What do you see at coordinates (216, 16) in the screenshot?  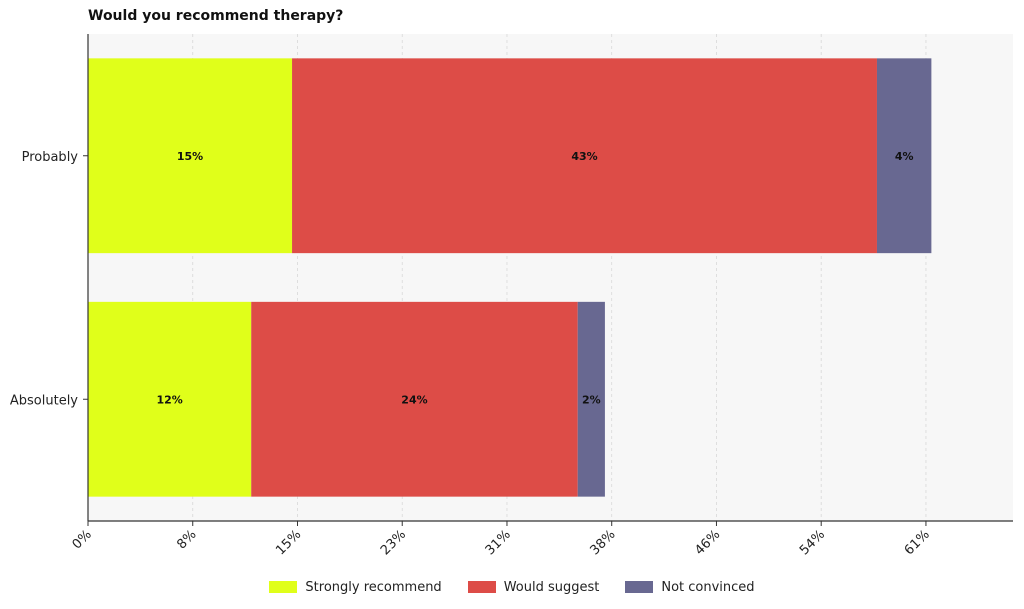 I see `chart-title: Would you recommend therapy?` at bounding box center [216, 16].